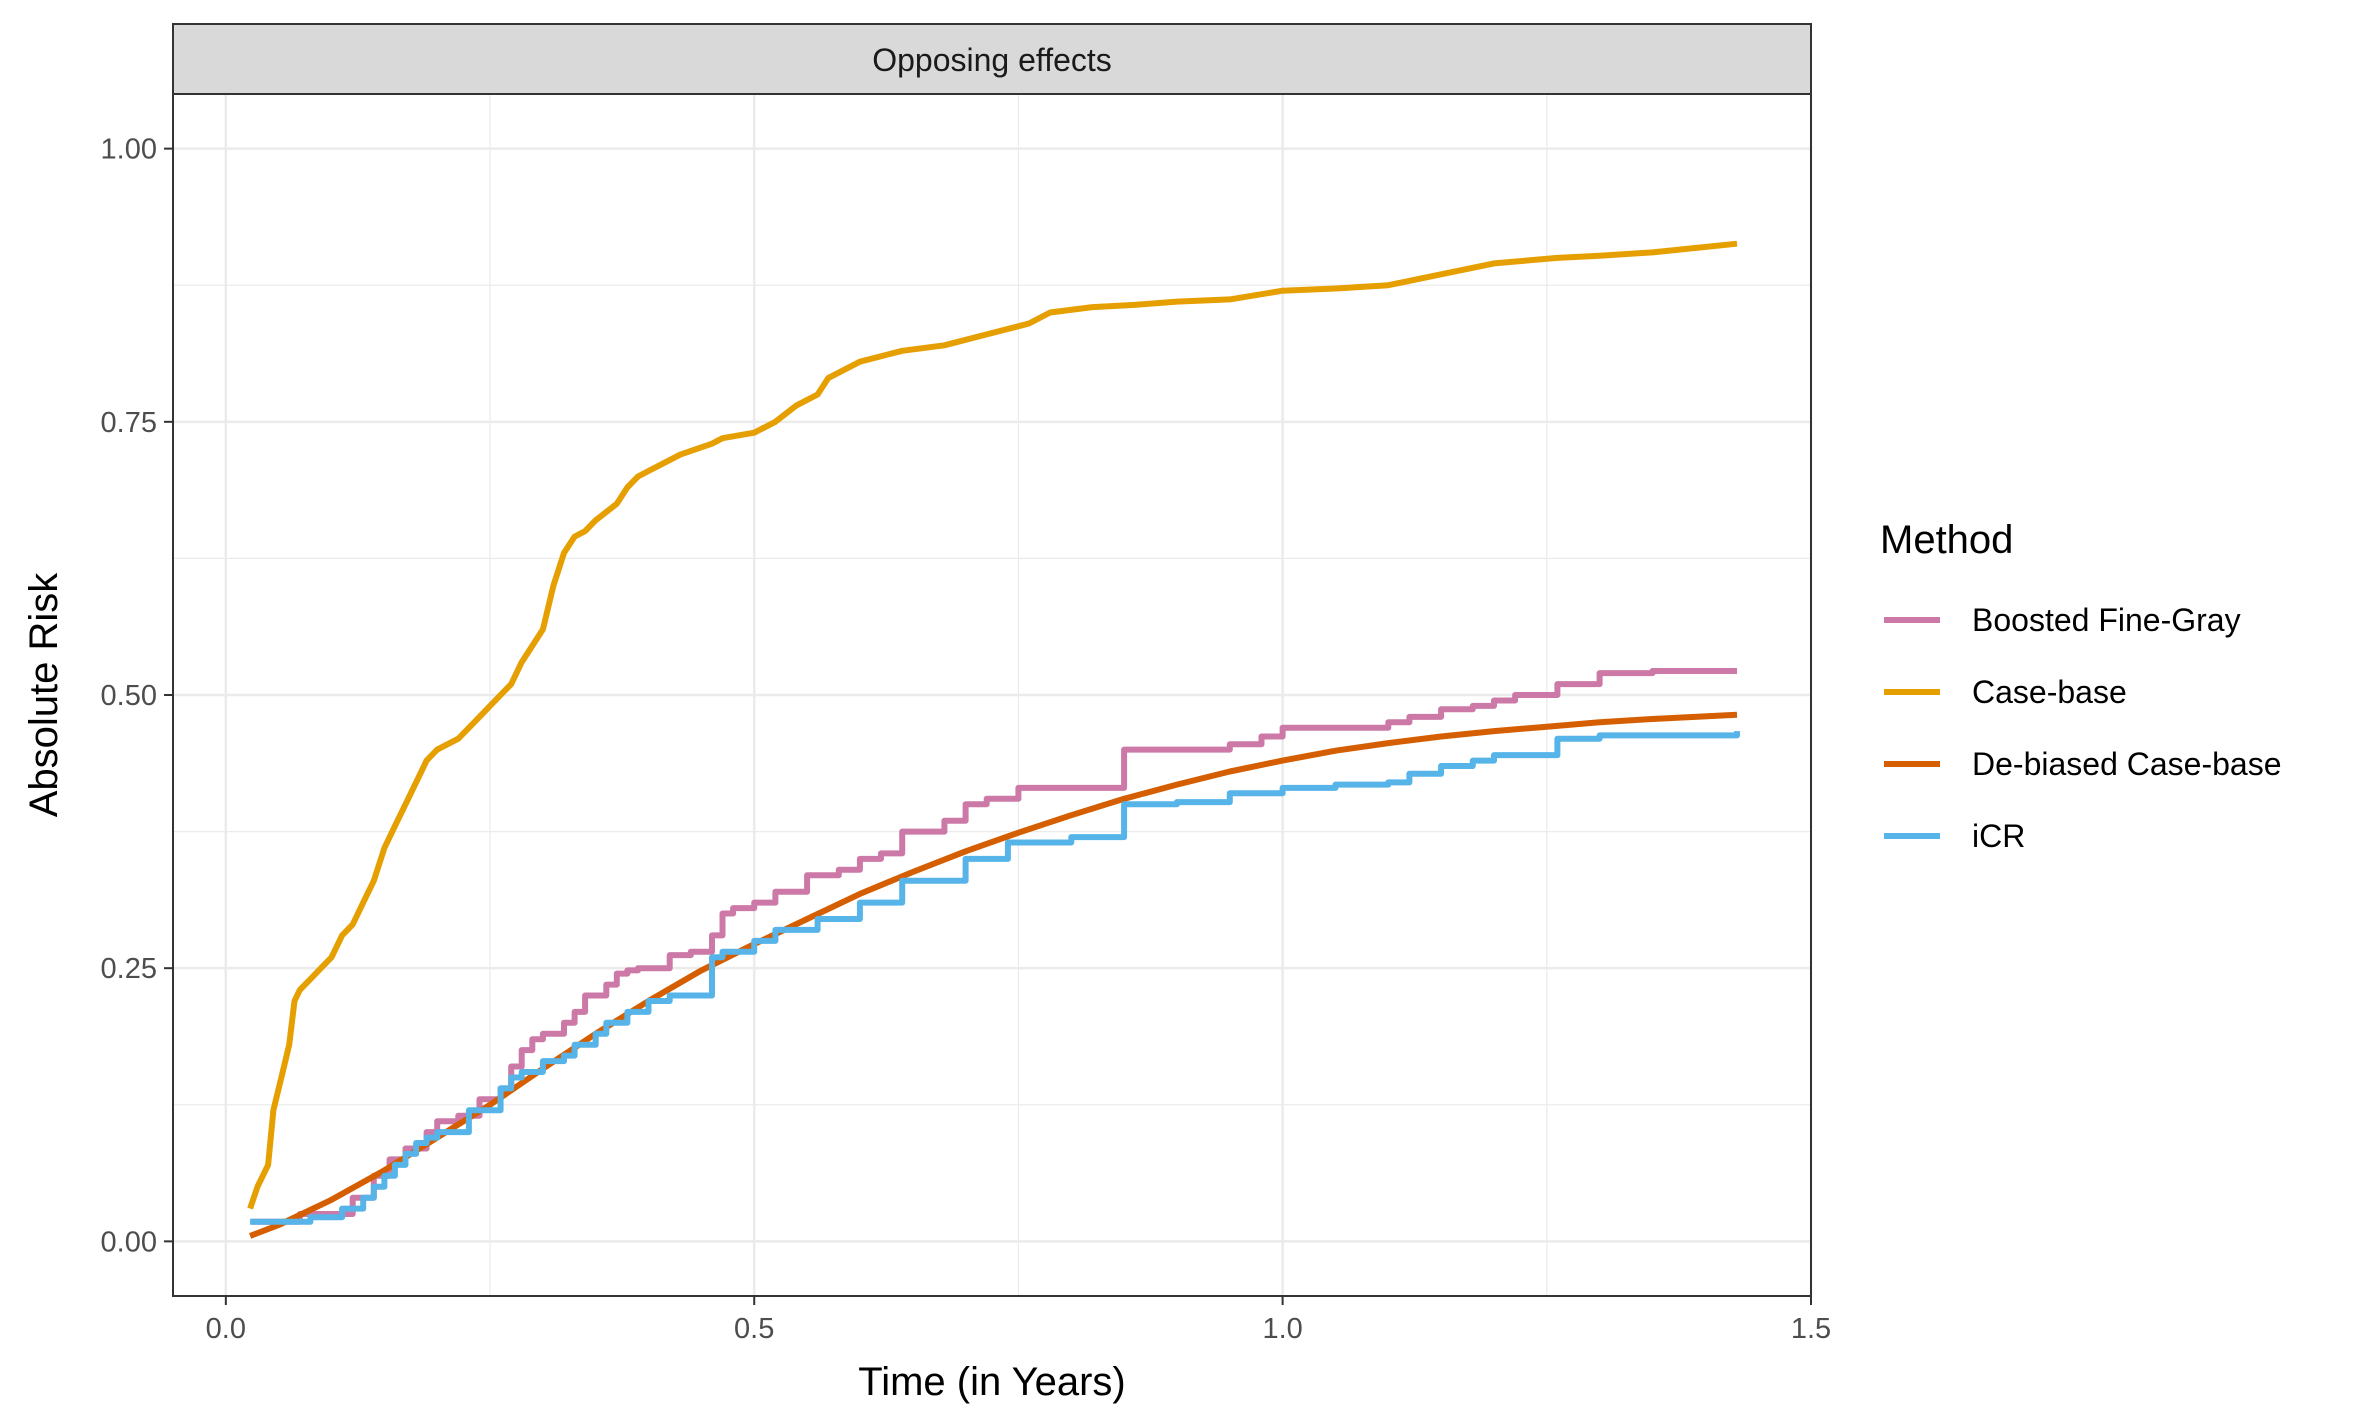  I want to click on x-tick-label: 0.5, so click(754, 1329).